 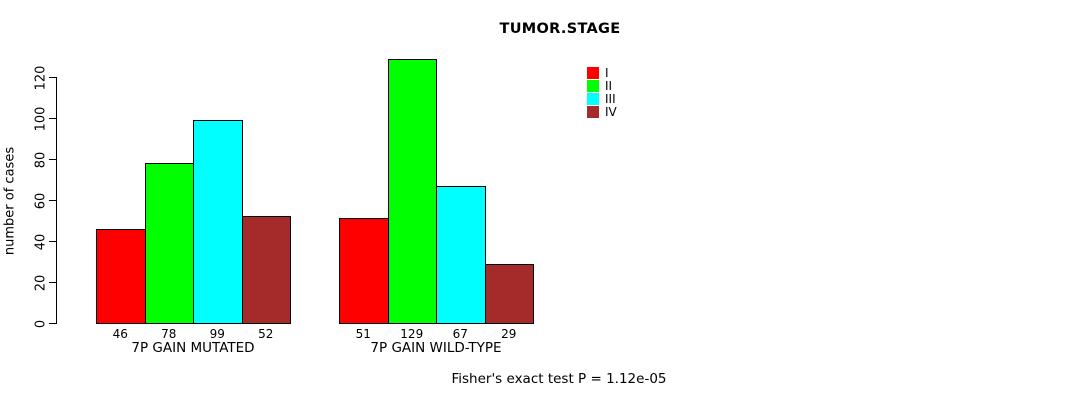 I want to click on y-tick-label: 100, so click(x=41, y=118).